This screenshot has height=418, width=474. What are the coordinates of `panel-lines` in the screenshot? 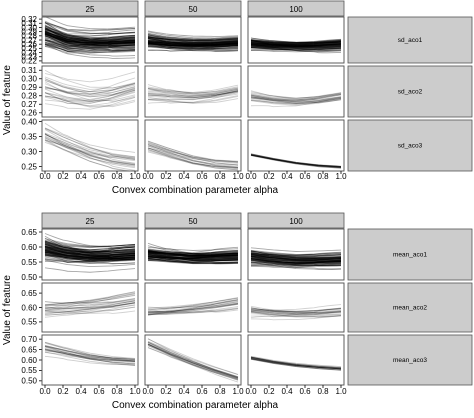 It's located at (90, 38).